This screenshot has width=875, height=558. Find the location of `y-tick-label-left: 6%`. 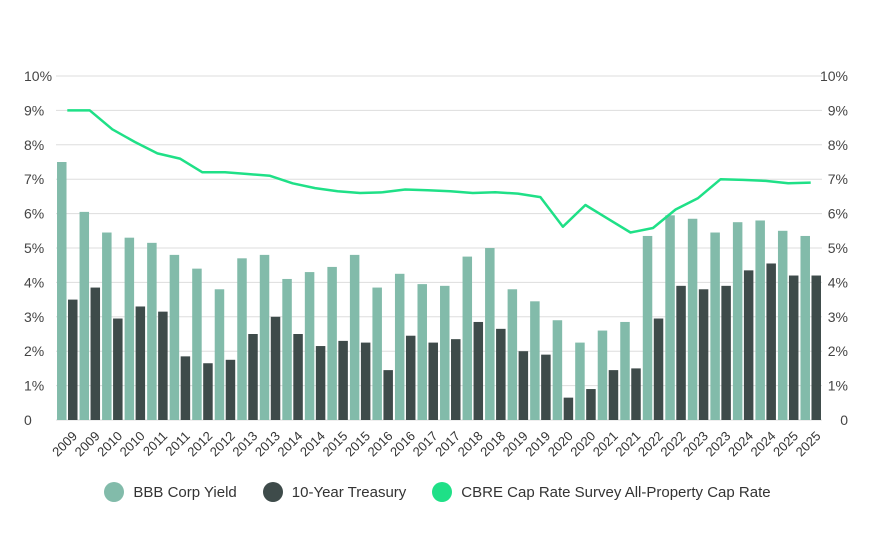

y-tick-label-left: 6% is located at coordinates (34, 214).